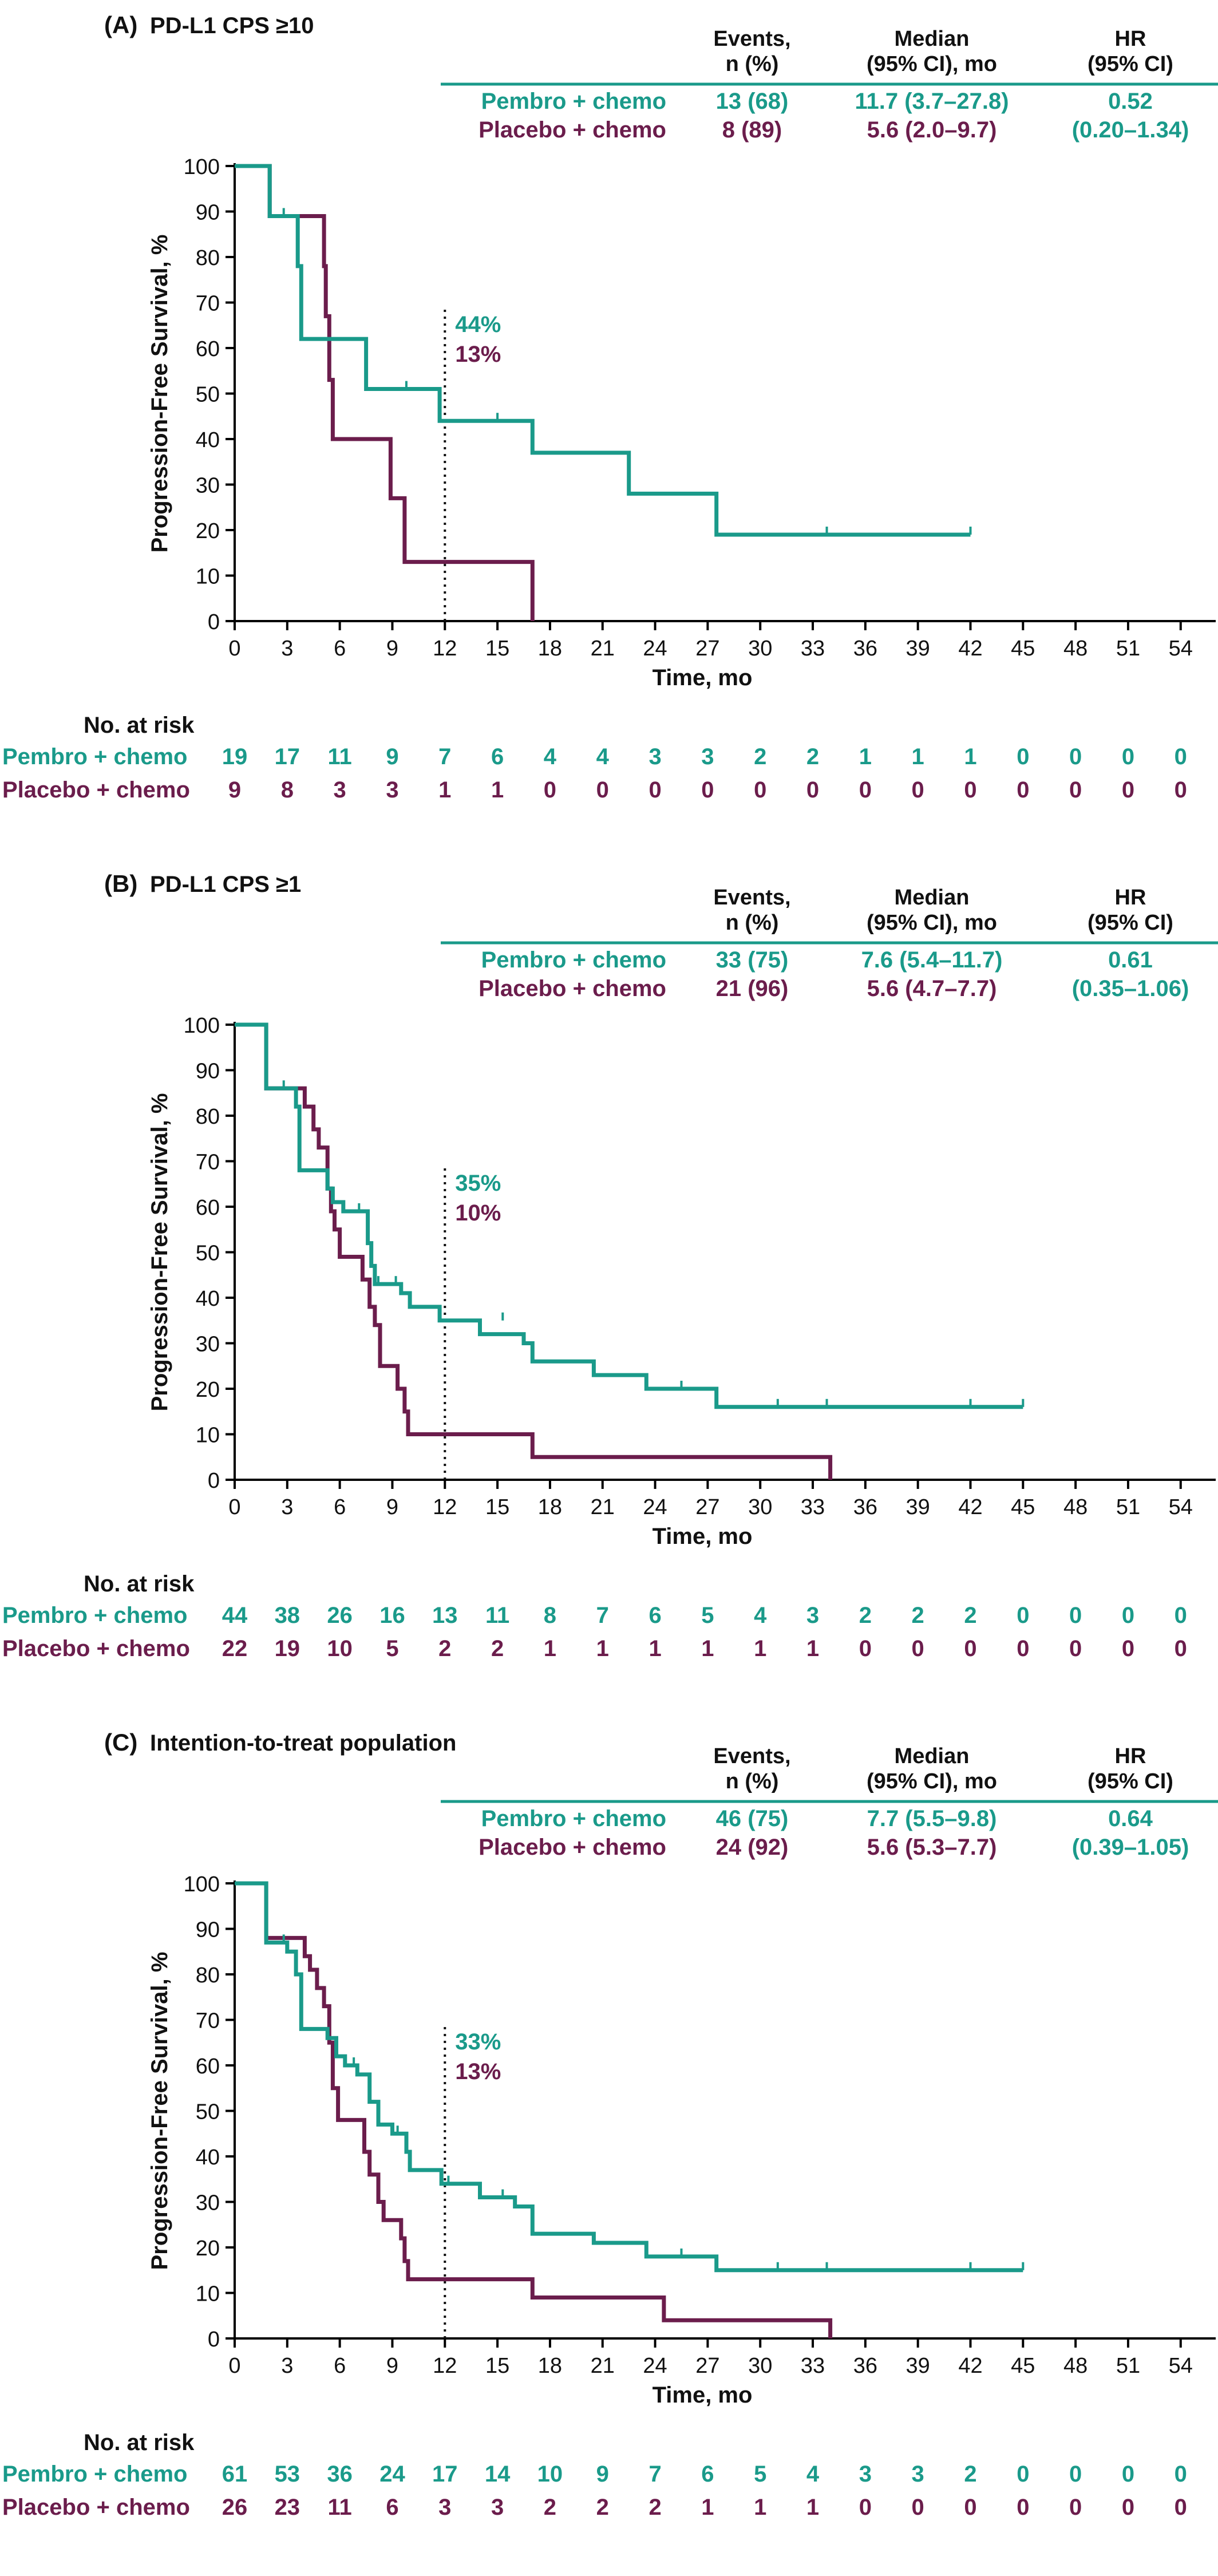 The image size is (1218, 2576). I want to click on panel-title: PD-L1 CPS ≥1, so click(225, 884).